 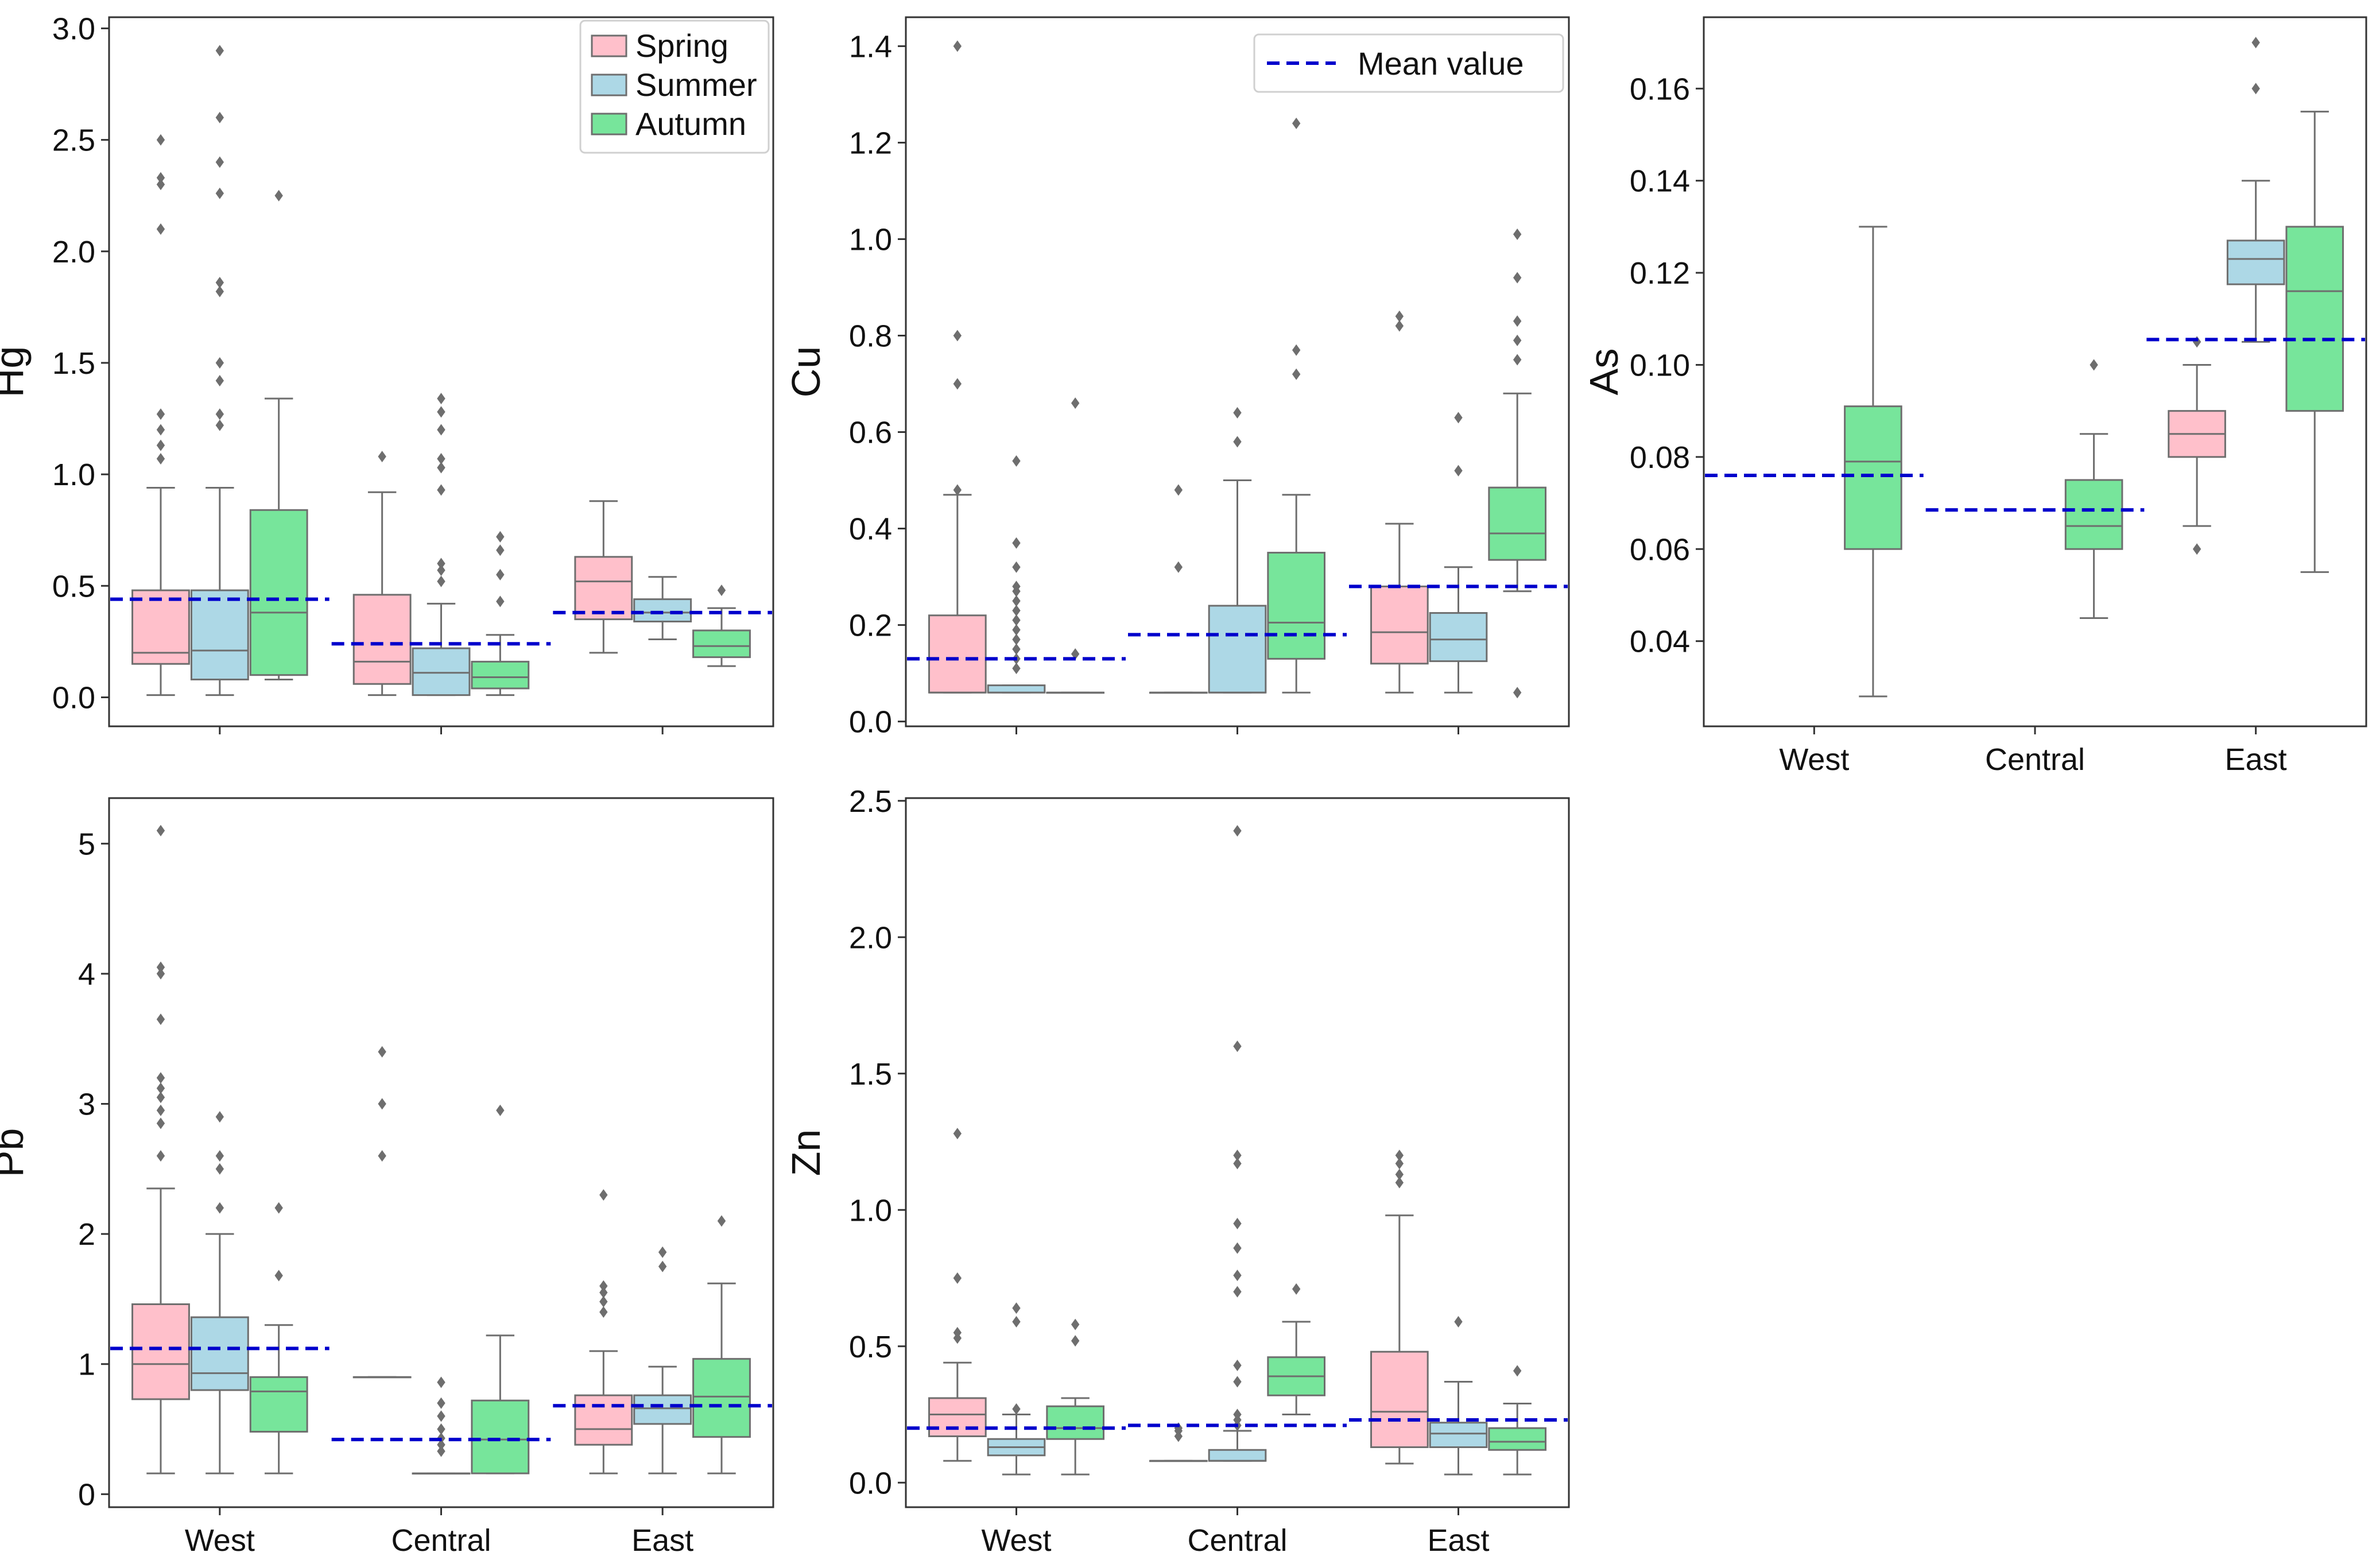 What do you see at coordinates (806, 371) in the screenshot?
I see `y-axis-label: Cu` at bounding box center [806, 371].